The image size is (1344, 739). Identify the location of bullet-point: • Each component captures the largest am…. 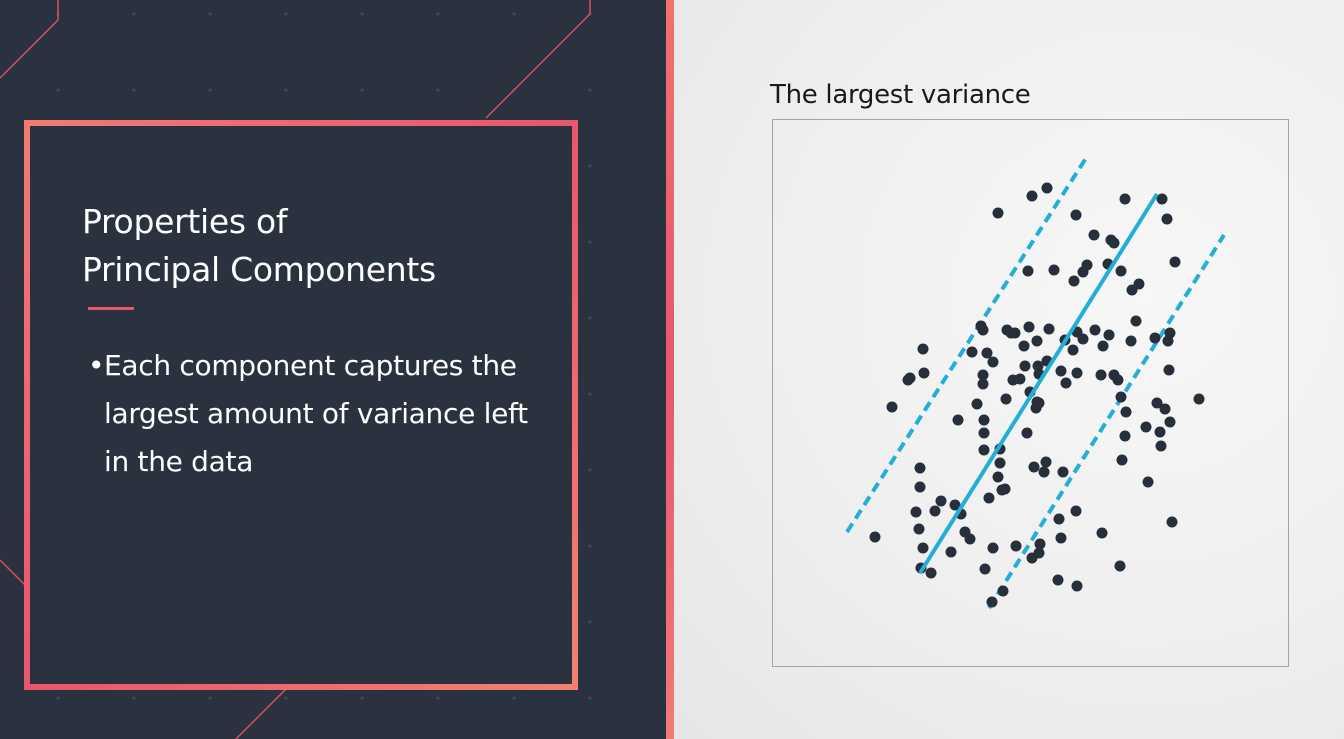
(323, 414).